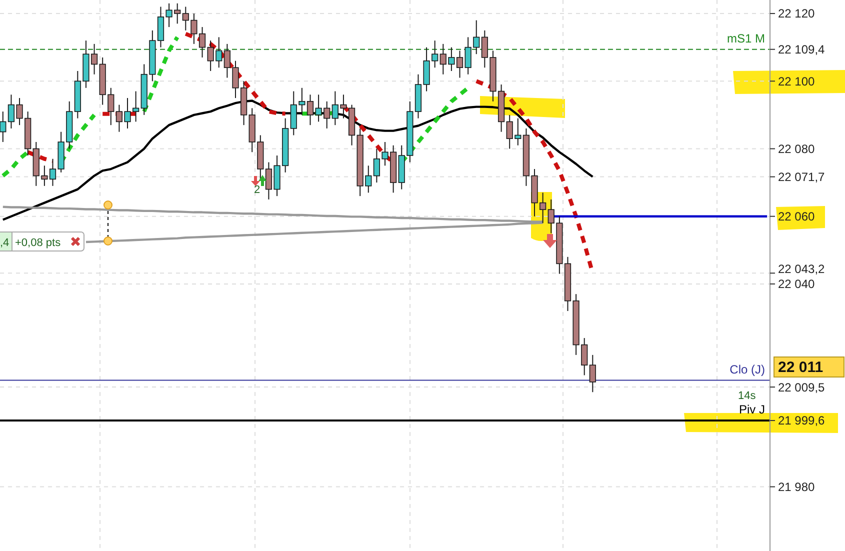  Describe the element at coordinates (745, 38) in the screenshot. I see `ref-line-label: mS1 M` at that location.